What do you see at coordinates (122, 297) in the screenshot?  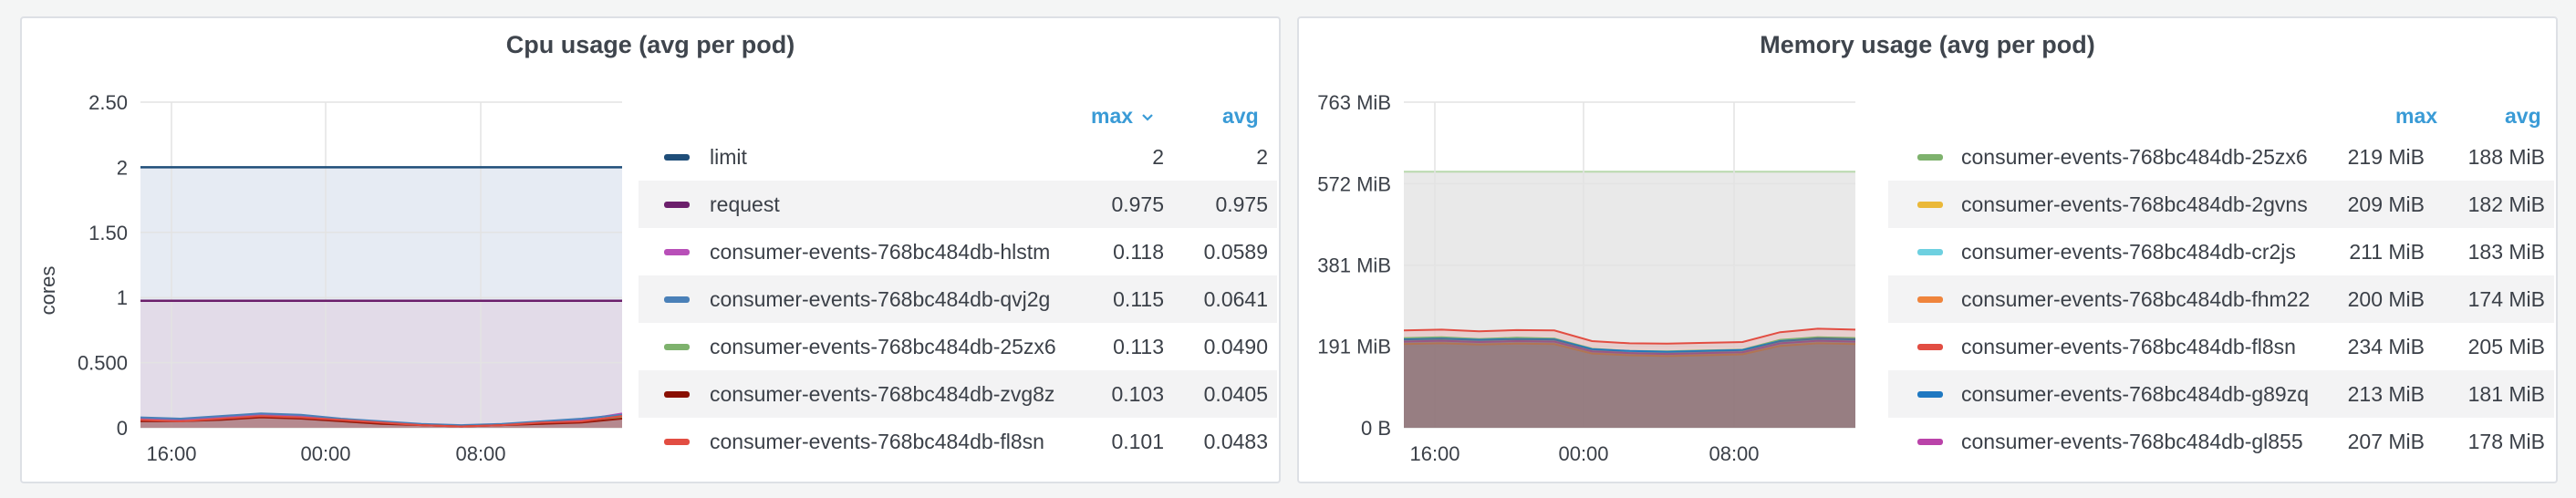 I see `y-tick-label: 1` at bounding box center [122, 297].